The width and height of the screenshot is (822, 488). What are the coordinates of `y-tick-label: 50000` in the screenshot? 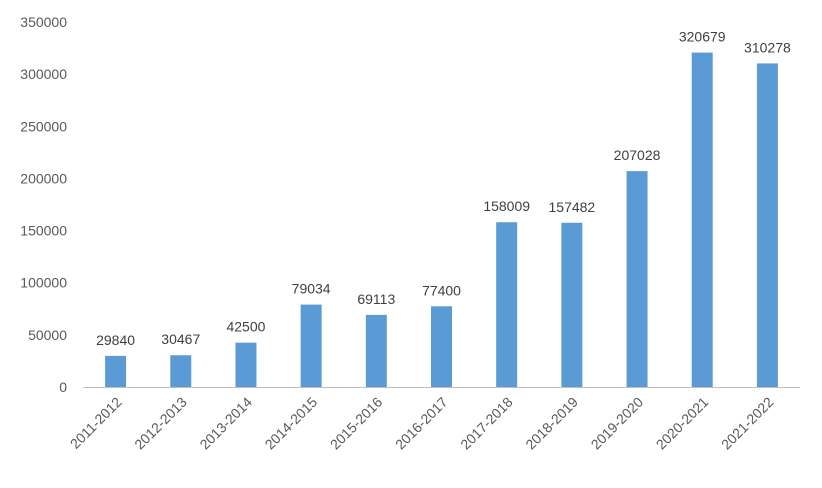 It's located at (47, 335).